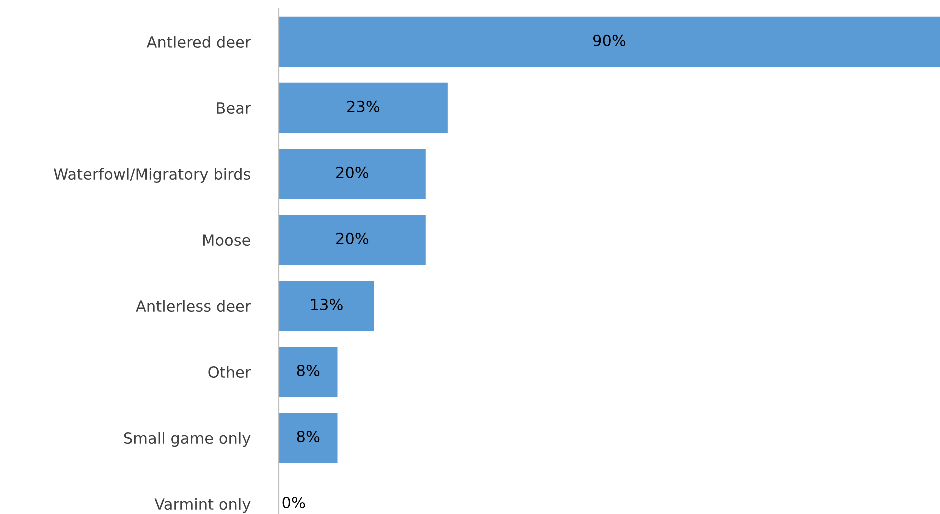  Describe the element at coordinates (199, 42) in the screenshot. I see `y-tick-label: Antlered deer` at that location.